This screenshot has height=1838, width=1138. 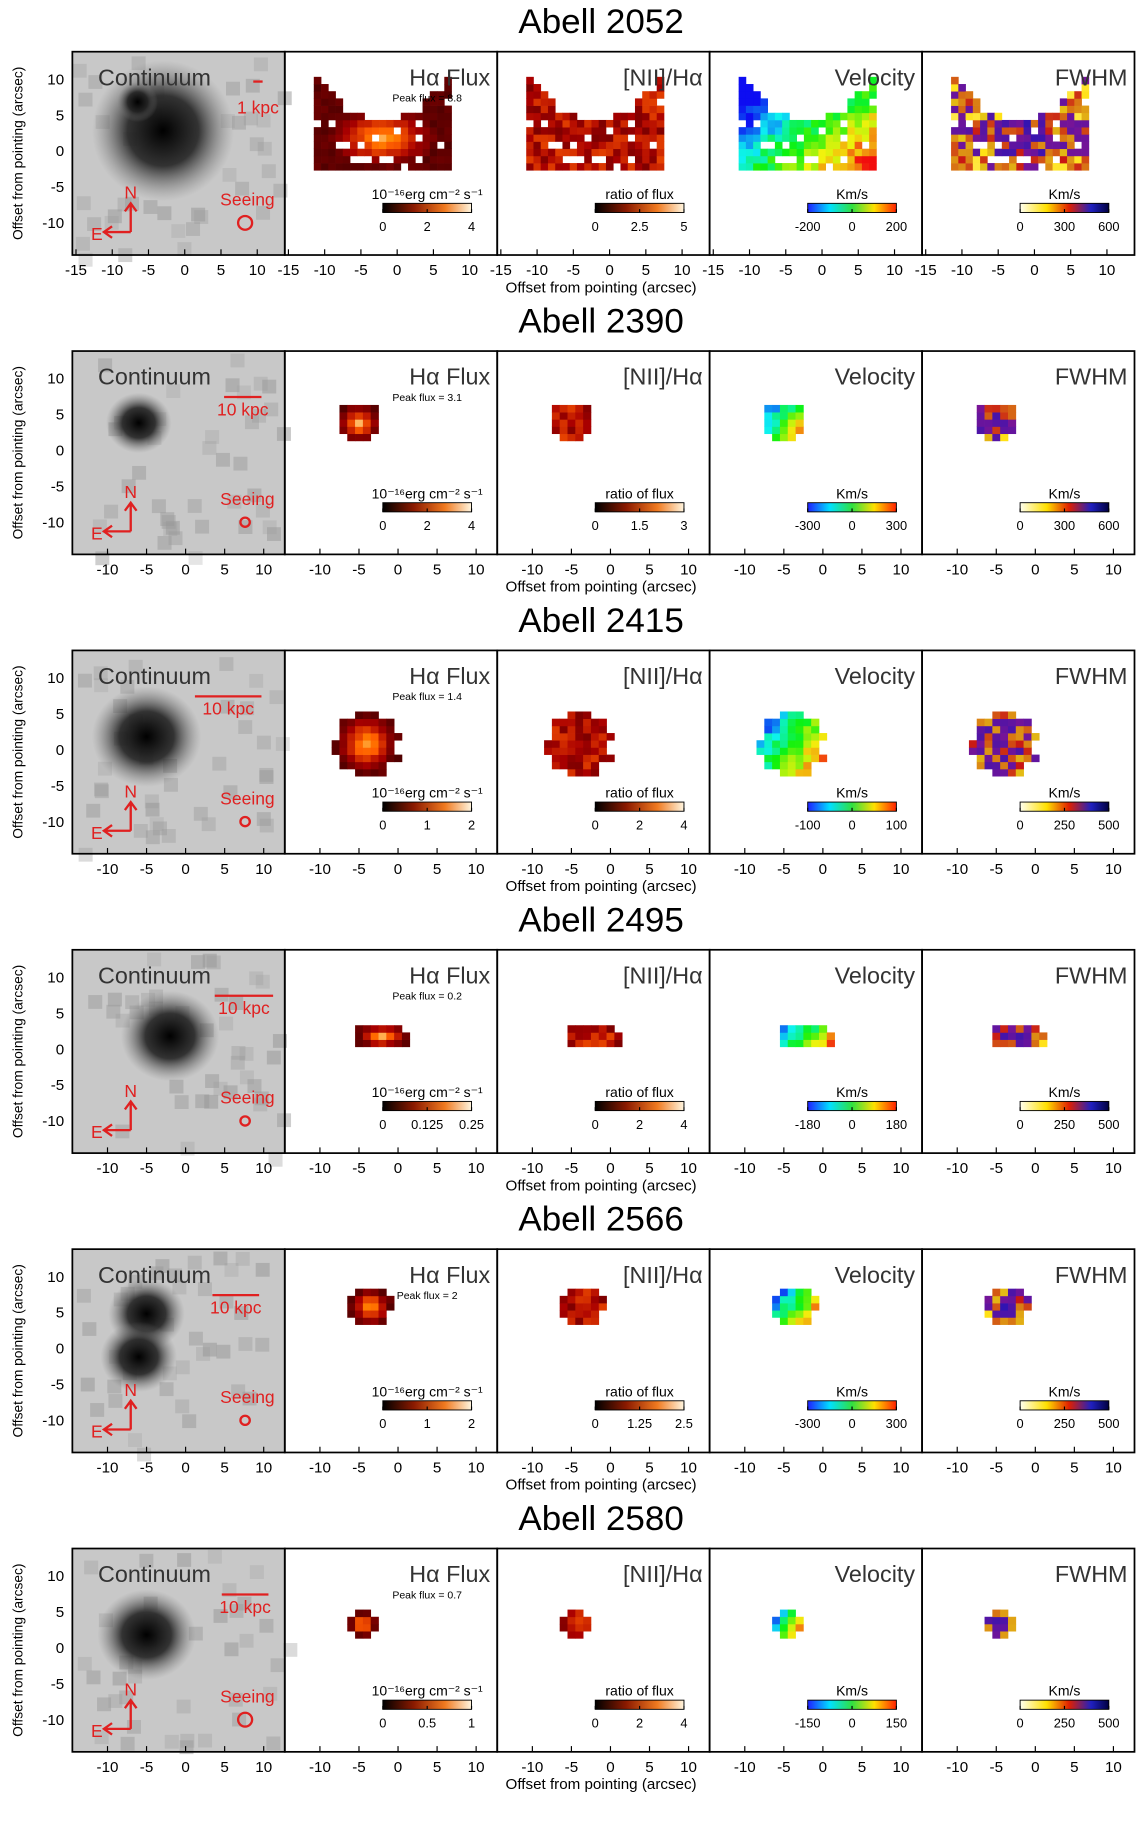 What do you see at coordinates (1028, 153) in the screenshot?
I see `panel-frame` at bounding box center [1028, 153].